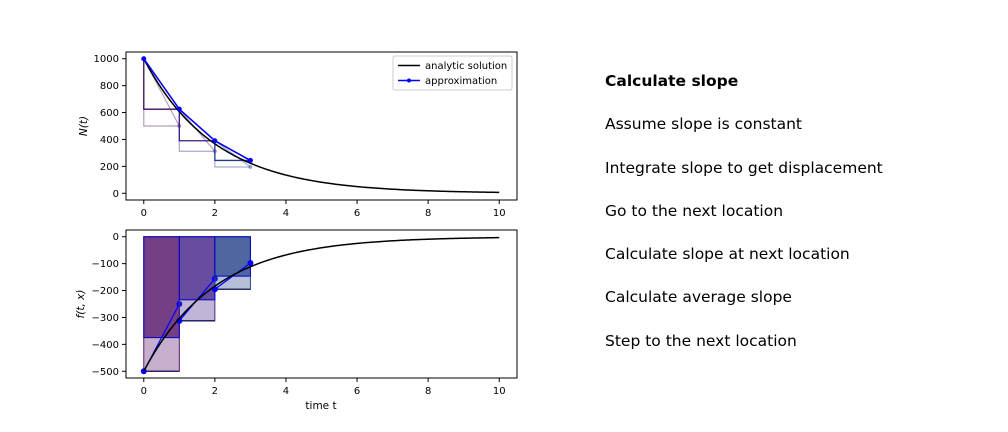  What do you see at coordinates (703, 124) in the screenshot?
I see `step-item: Assume slope is constant` at bounding box center [703, 124].